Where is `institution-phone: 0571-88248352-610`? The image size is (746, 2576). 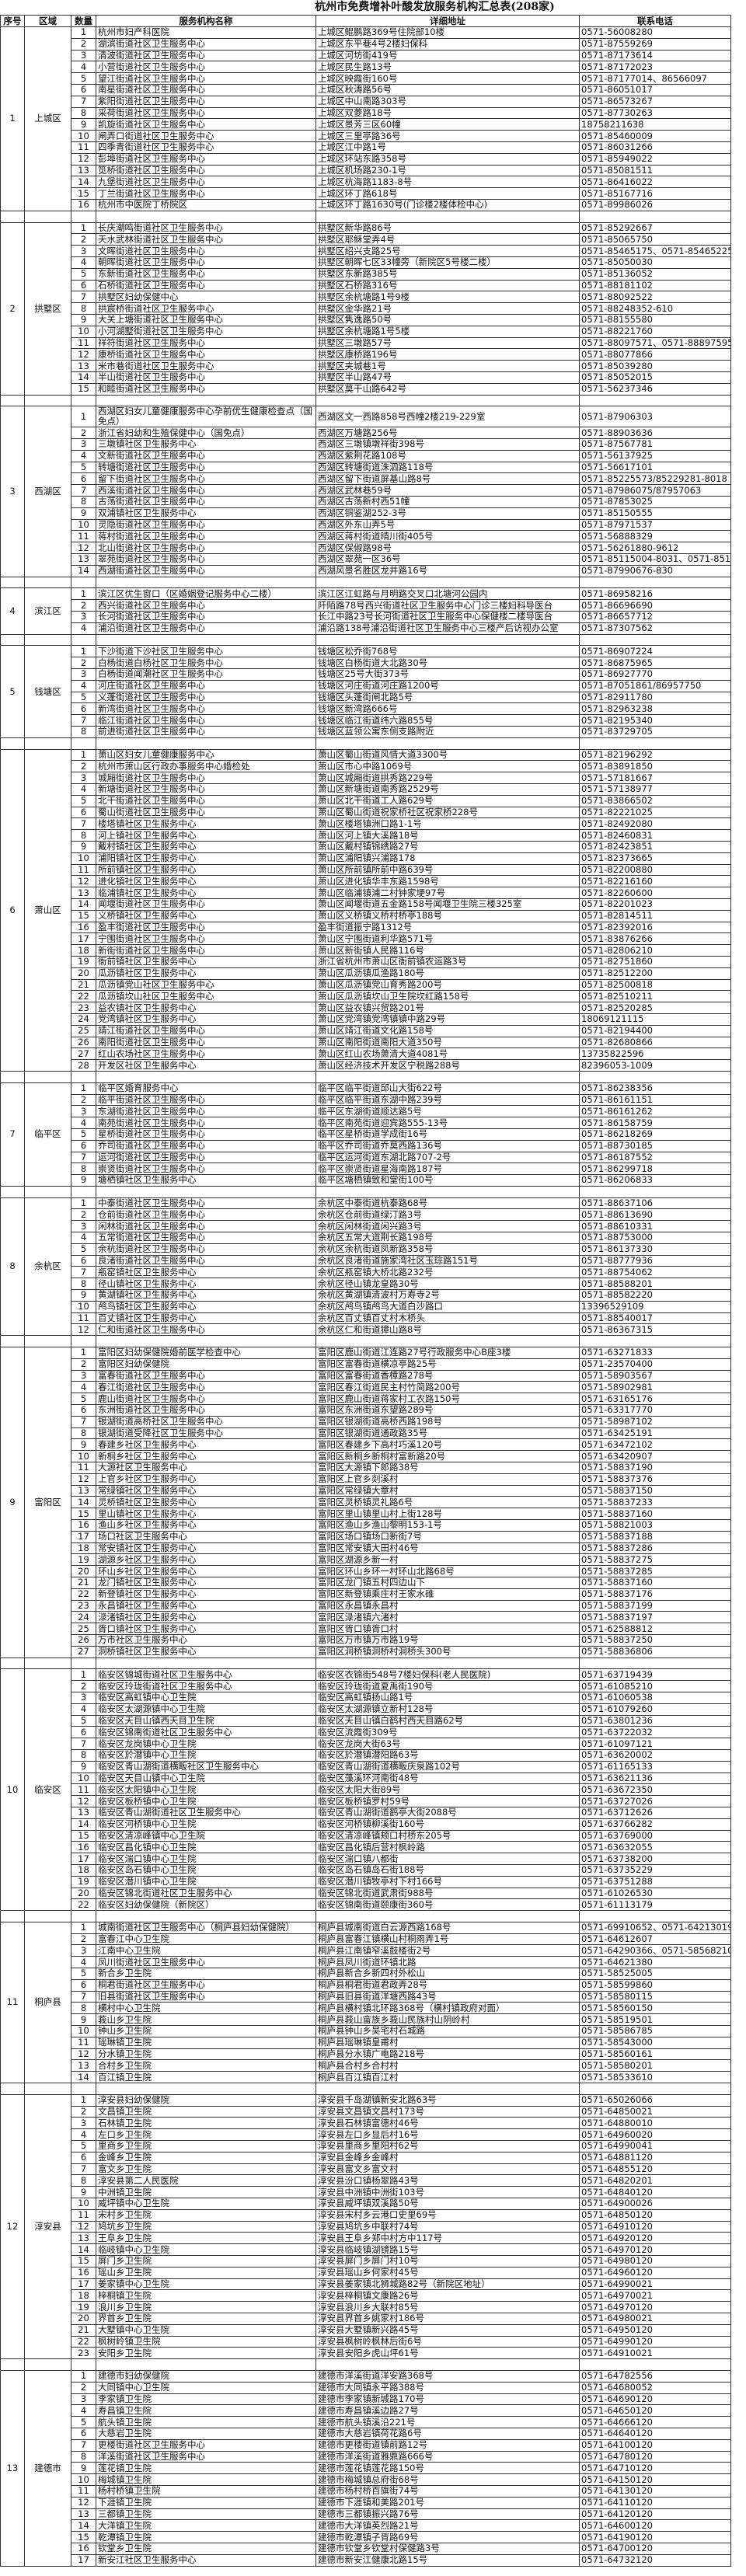
institution-phone: 0571-88248352-610 is located at coordinates (655, 308).